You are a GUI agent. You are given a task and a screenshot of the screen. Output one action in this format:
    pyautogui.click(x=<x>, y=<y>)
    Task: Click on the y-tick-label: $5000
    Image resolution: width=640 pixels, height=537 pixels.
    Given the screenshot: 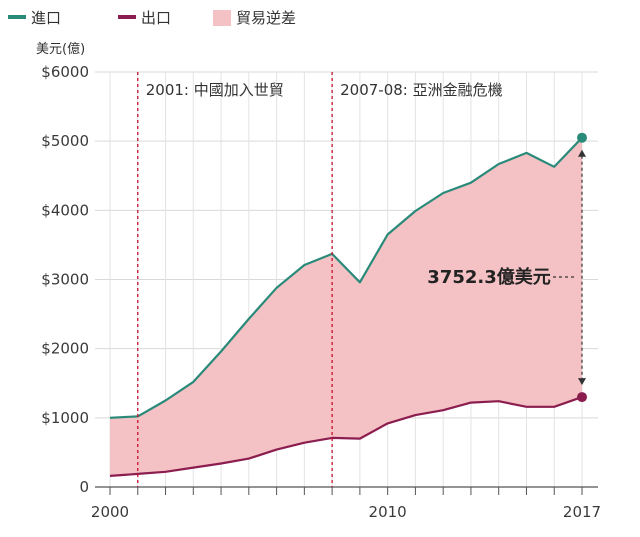 What is the action you would take?
    pyautogui.click(x=65, y=141)
    